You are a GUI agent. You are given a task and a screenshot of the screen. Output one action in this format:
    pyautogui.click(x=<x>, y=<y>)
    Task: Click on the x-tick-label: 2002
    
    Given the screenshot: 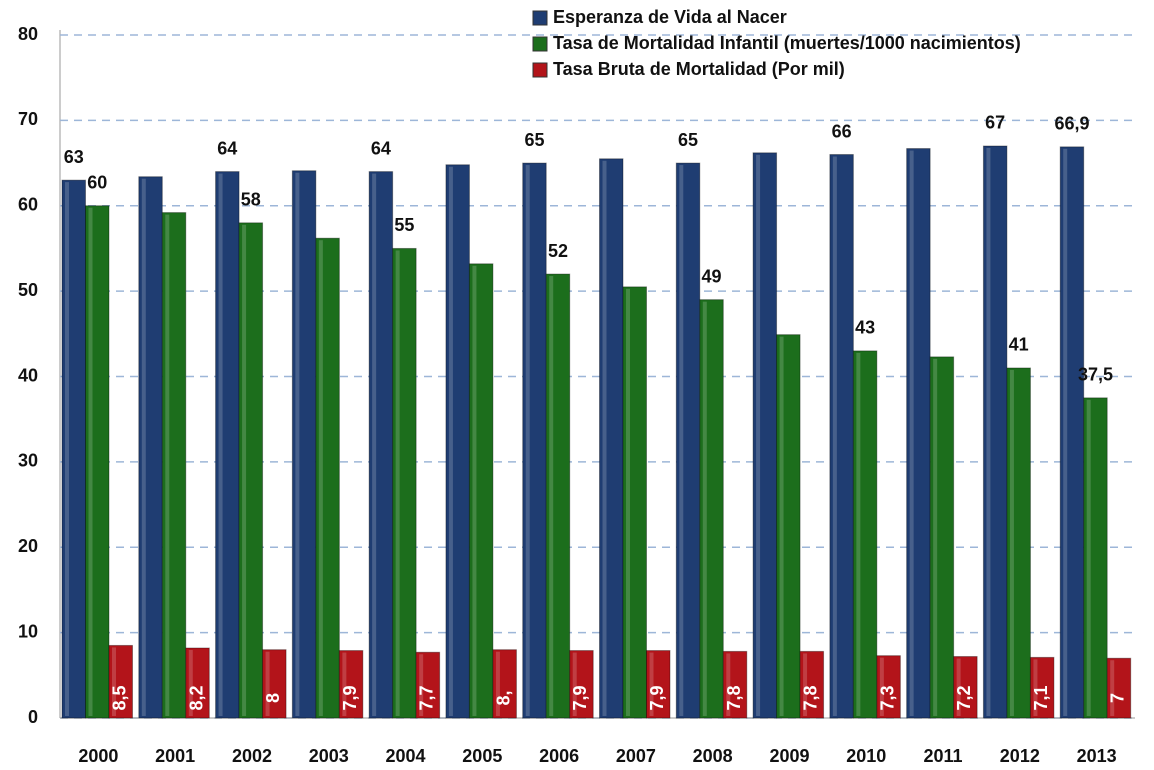 What is the action you would take?
    pyautogui.click(x=252, y=756)
    